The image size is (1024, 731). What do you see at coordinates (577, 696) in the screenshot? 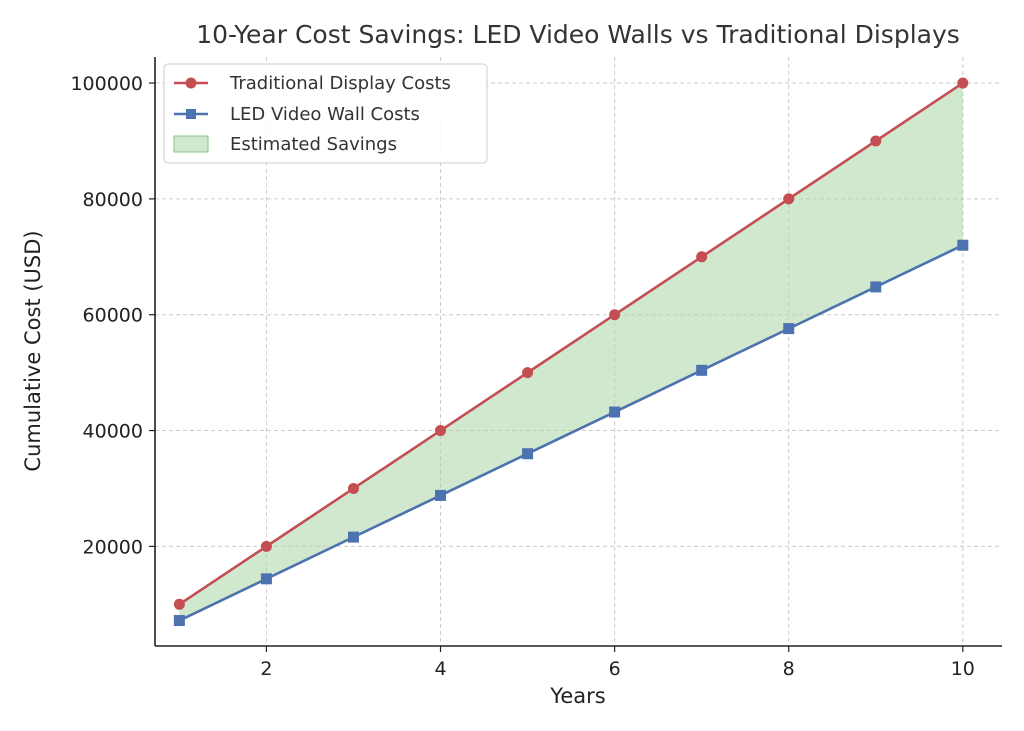
I see `x-axis-label: Years` at bounding box center [577, 696].